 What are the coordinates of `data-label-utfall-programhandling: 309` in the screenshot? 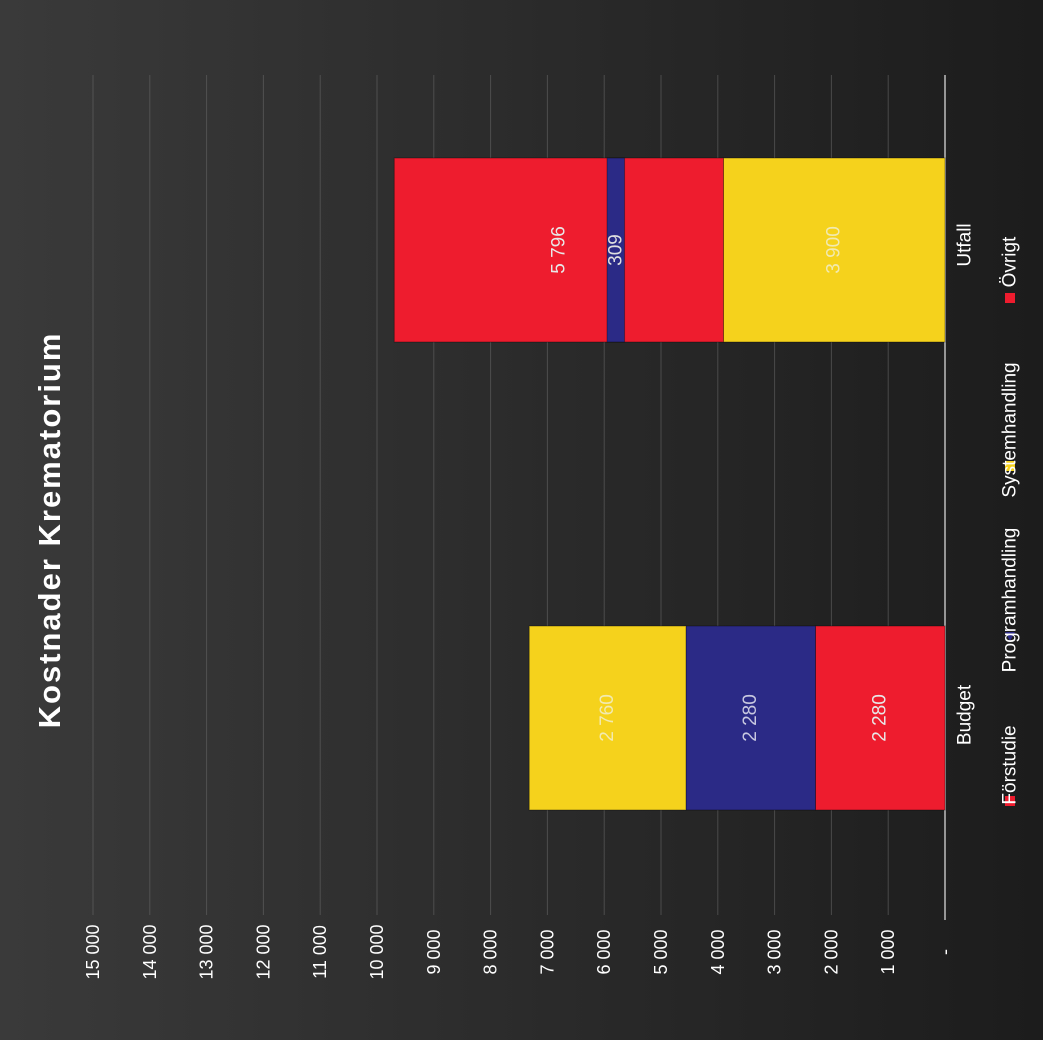 It's located at (615, 250).